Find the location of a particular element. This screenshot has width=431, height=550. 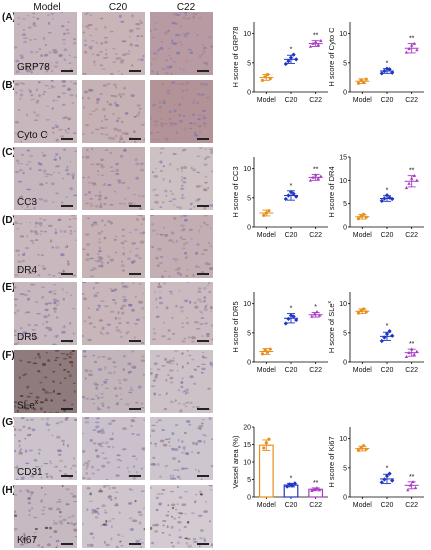

scale-bar is located at coordinates (135, 139).